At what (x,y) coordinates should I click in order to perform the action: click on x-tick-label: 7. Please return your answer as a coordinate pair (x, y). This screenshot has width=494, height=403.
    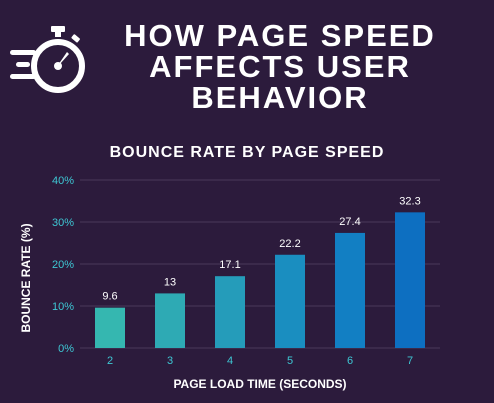
    Looking at the image, I should click on (410, 361).